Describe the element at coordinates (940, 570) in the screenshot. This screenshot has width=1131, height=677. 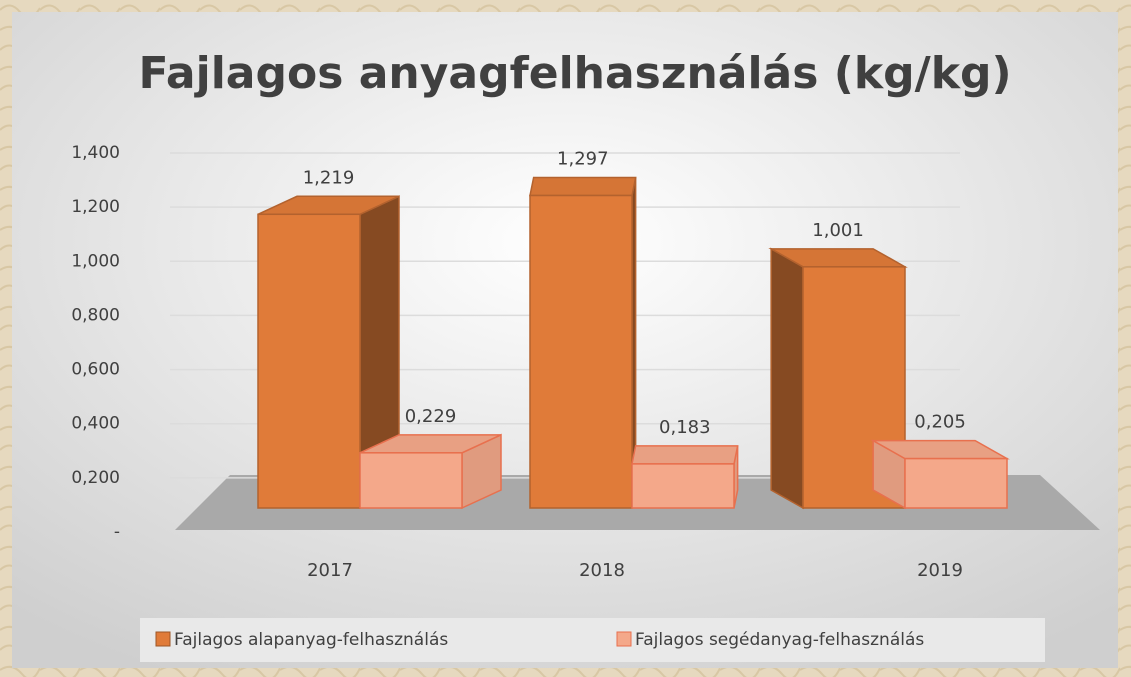
I see `x-tick-label: 2019` at that location.